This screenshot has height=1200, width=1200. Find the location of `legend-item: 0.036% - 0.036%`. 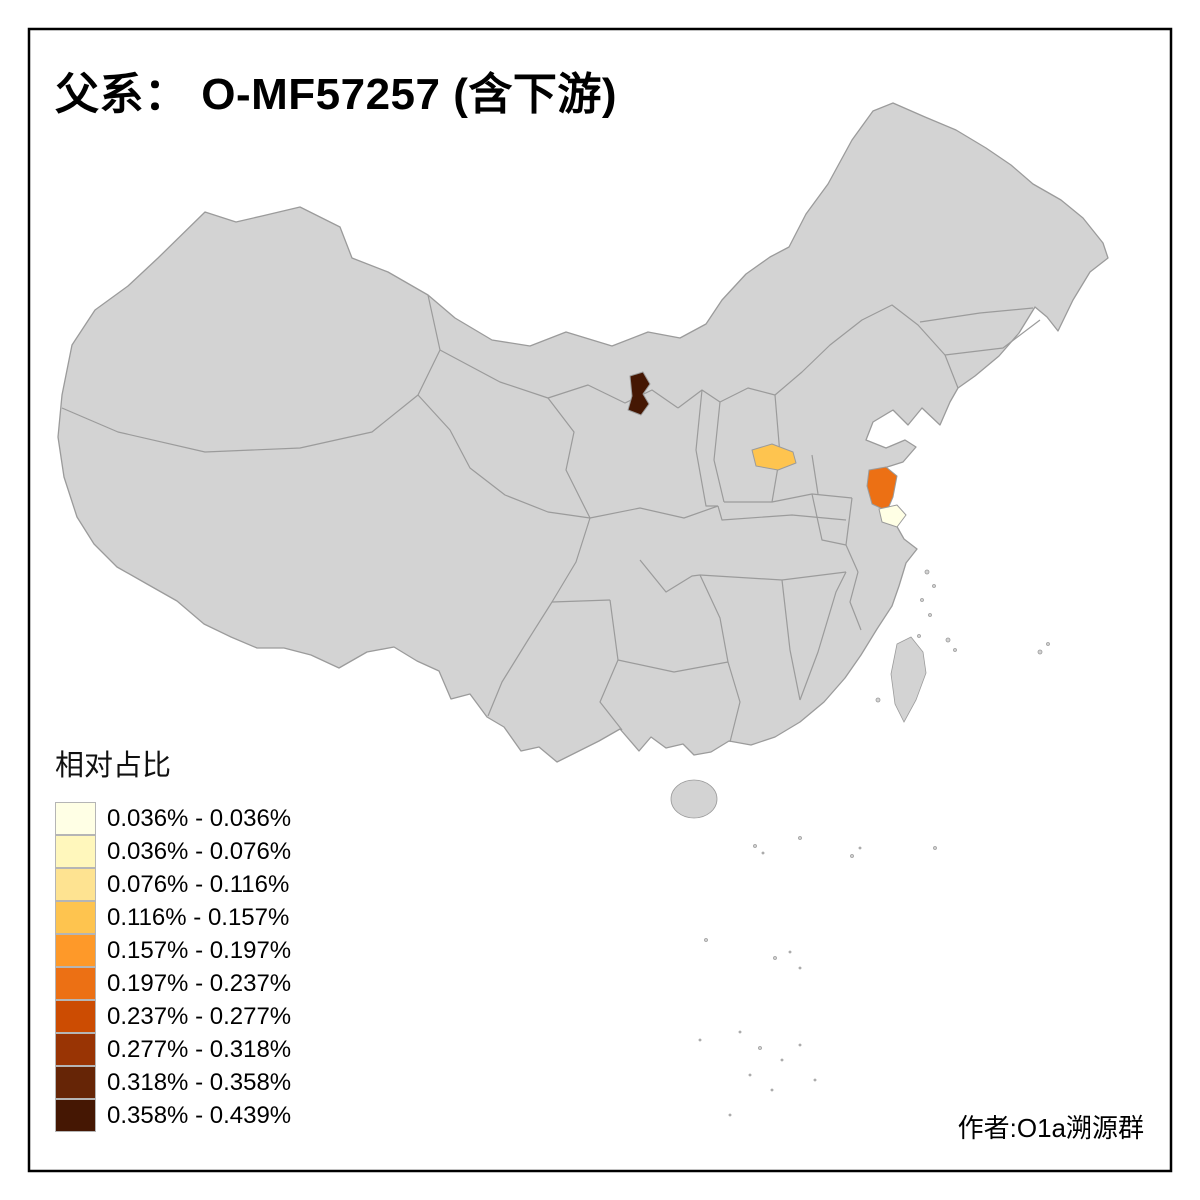

legend-item: 0.036% - 0.036% is located at coordinates (173, 818).